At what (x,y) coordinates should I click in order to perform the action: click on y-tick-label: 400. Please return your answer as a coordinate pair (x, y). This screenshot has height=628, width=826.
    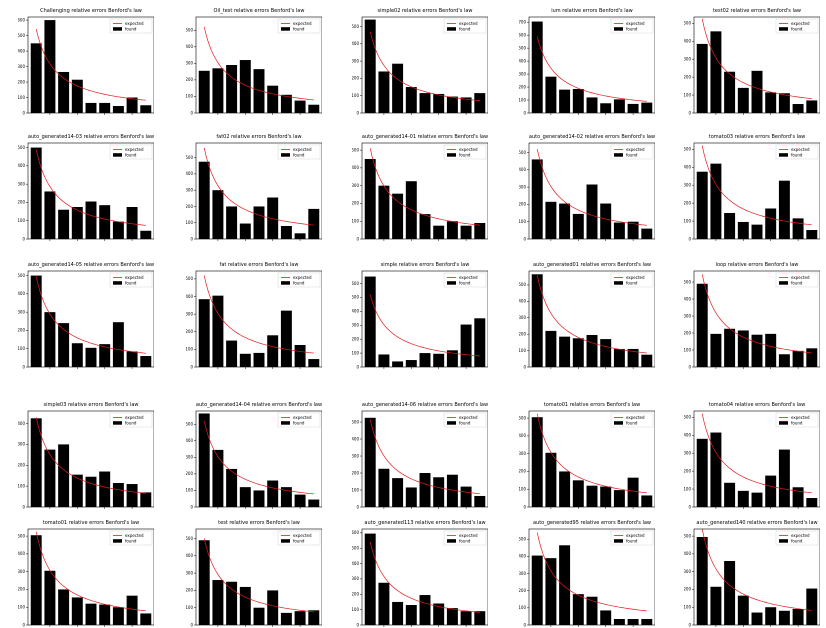
    Looking at the image, I should click on (21, 553).